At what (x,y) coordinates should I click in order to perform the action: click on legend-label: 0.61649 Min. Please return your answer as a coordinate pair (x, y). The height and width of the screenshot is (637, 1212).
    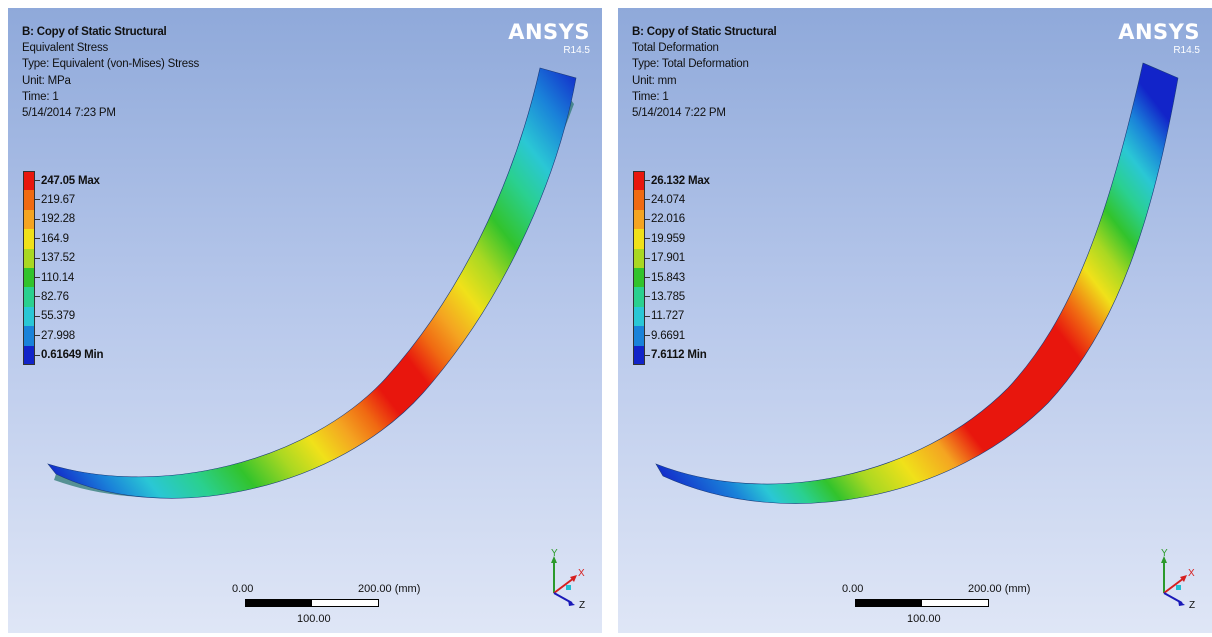
    Looking at the image, I should click on (72, 355).